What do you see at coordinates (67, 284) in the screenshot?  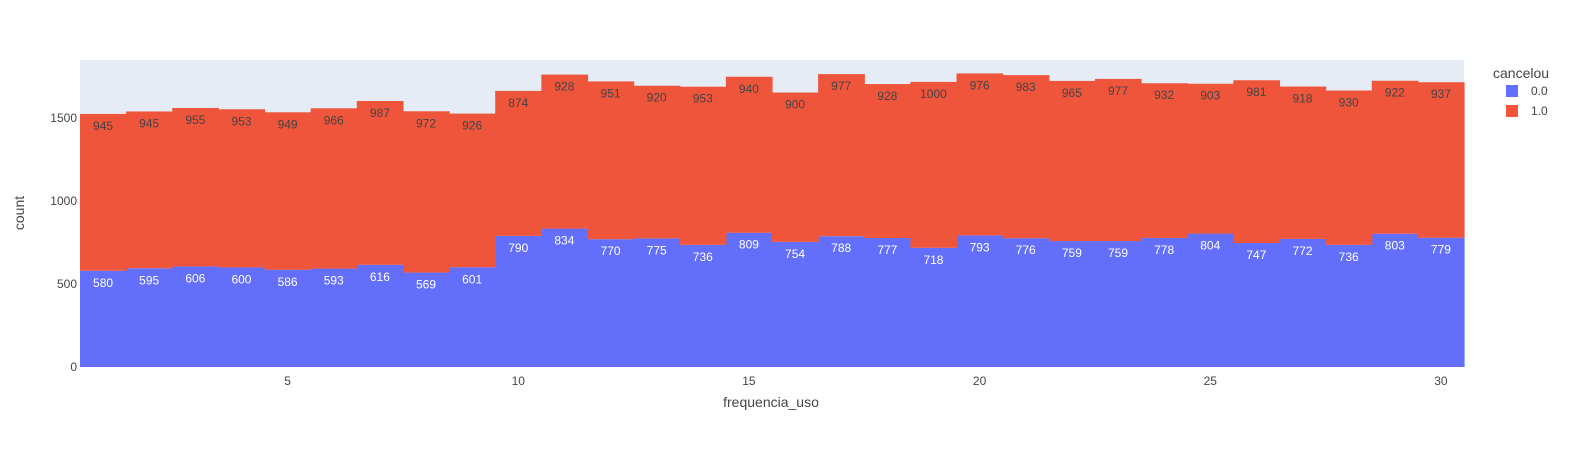 I see `y-tick-label-500: 500` at bounding box center [67, 284].